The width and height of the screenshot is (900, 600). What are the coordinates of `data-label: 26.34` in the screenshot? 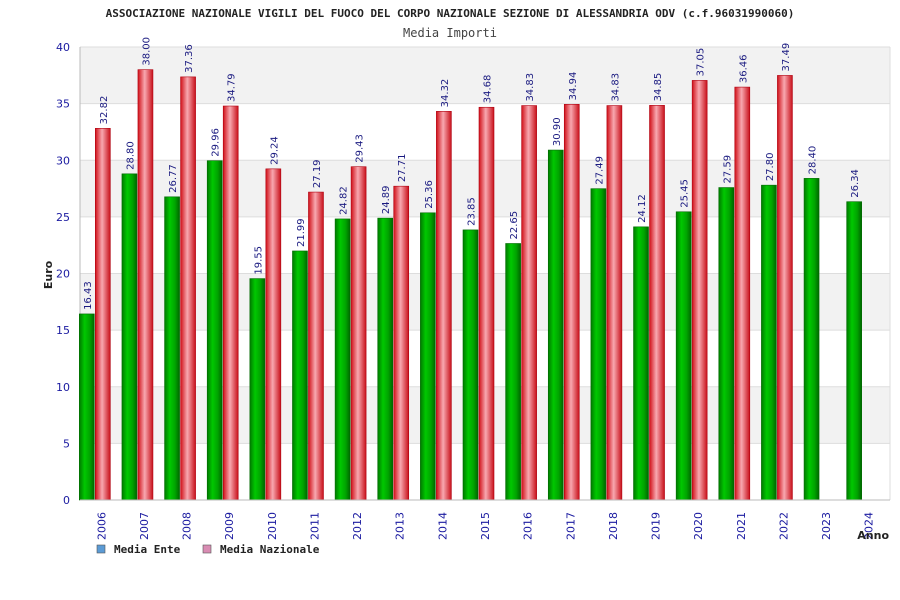 It's located at (855, 183).